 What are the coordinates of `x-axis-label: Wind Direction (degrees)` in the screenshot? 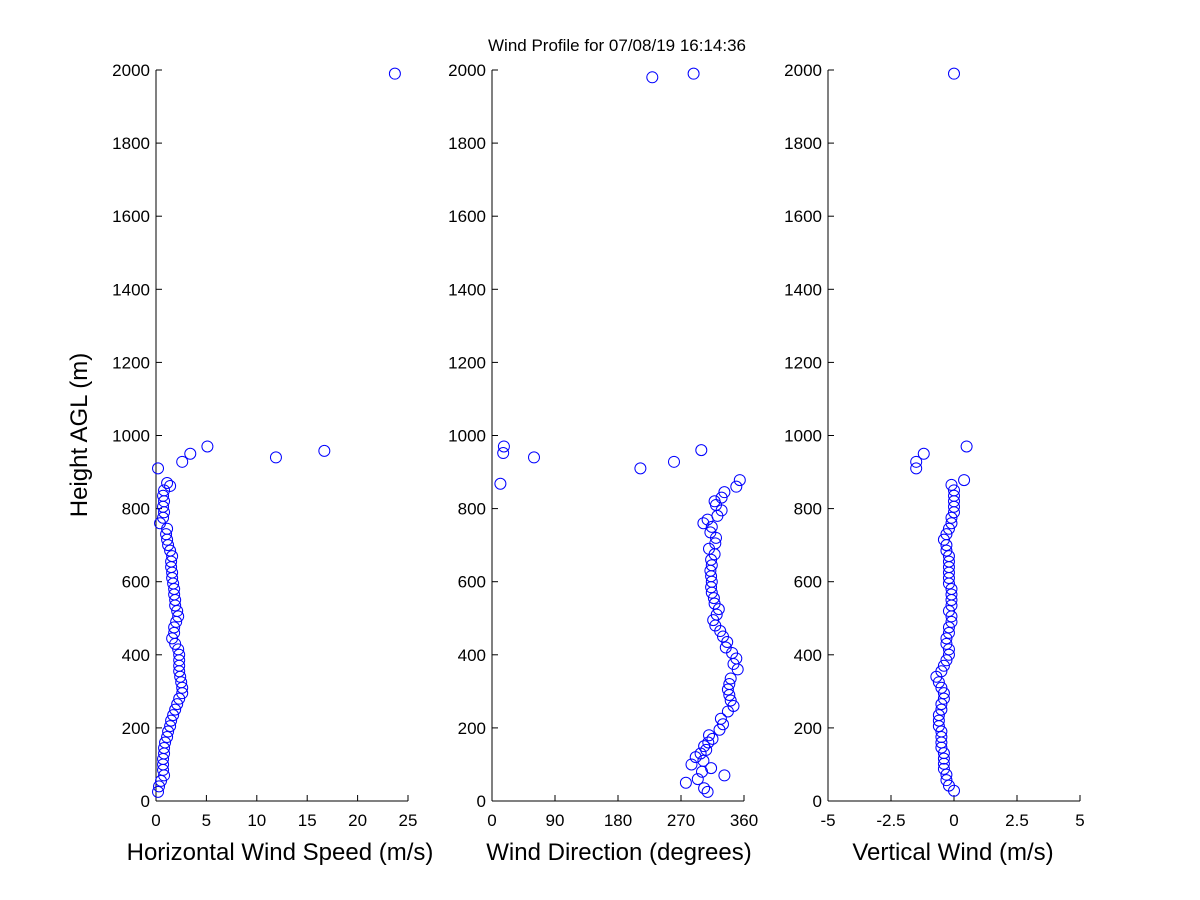 It's located at (618, 852).